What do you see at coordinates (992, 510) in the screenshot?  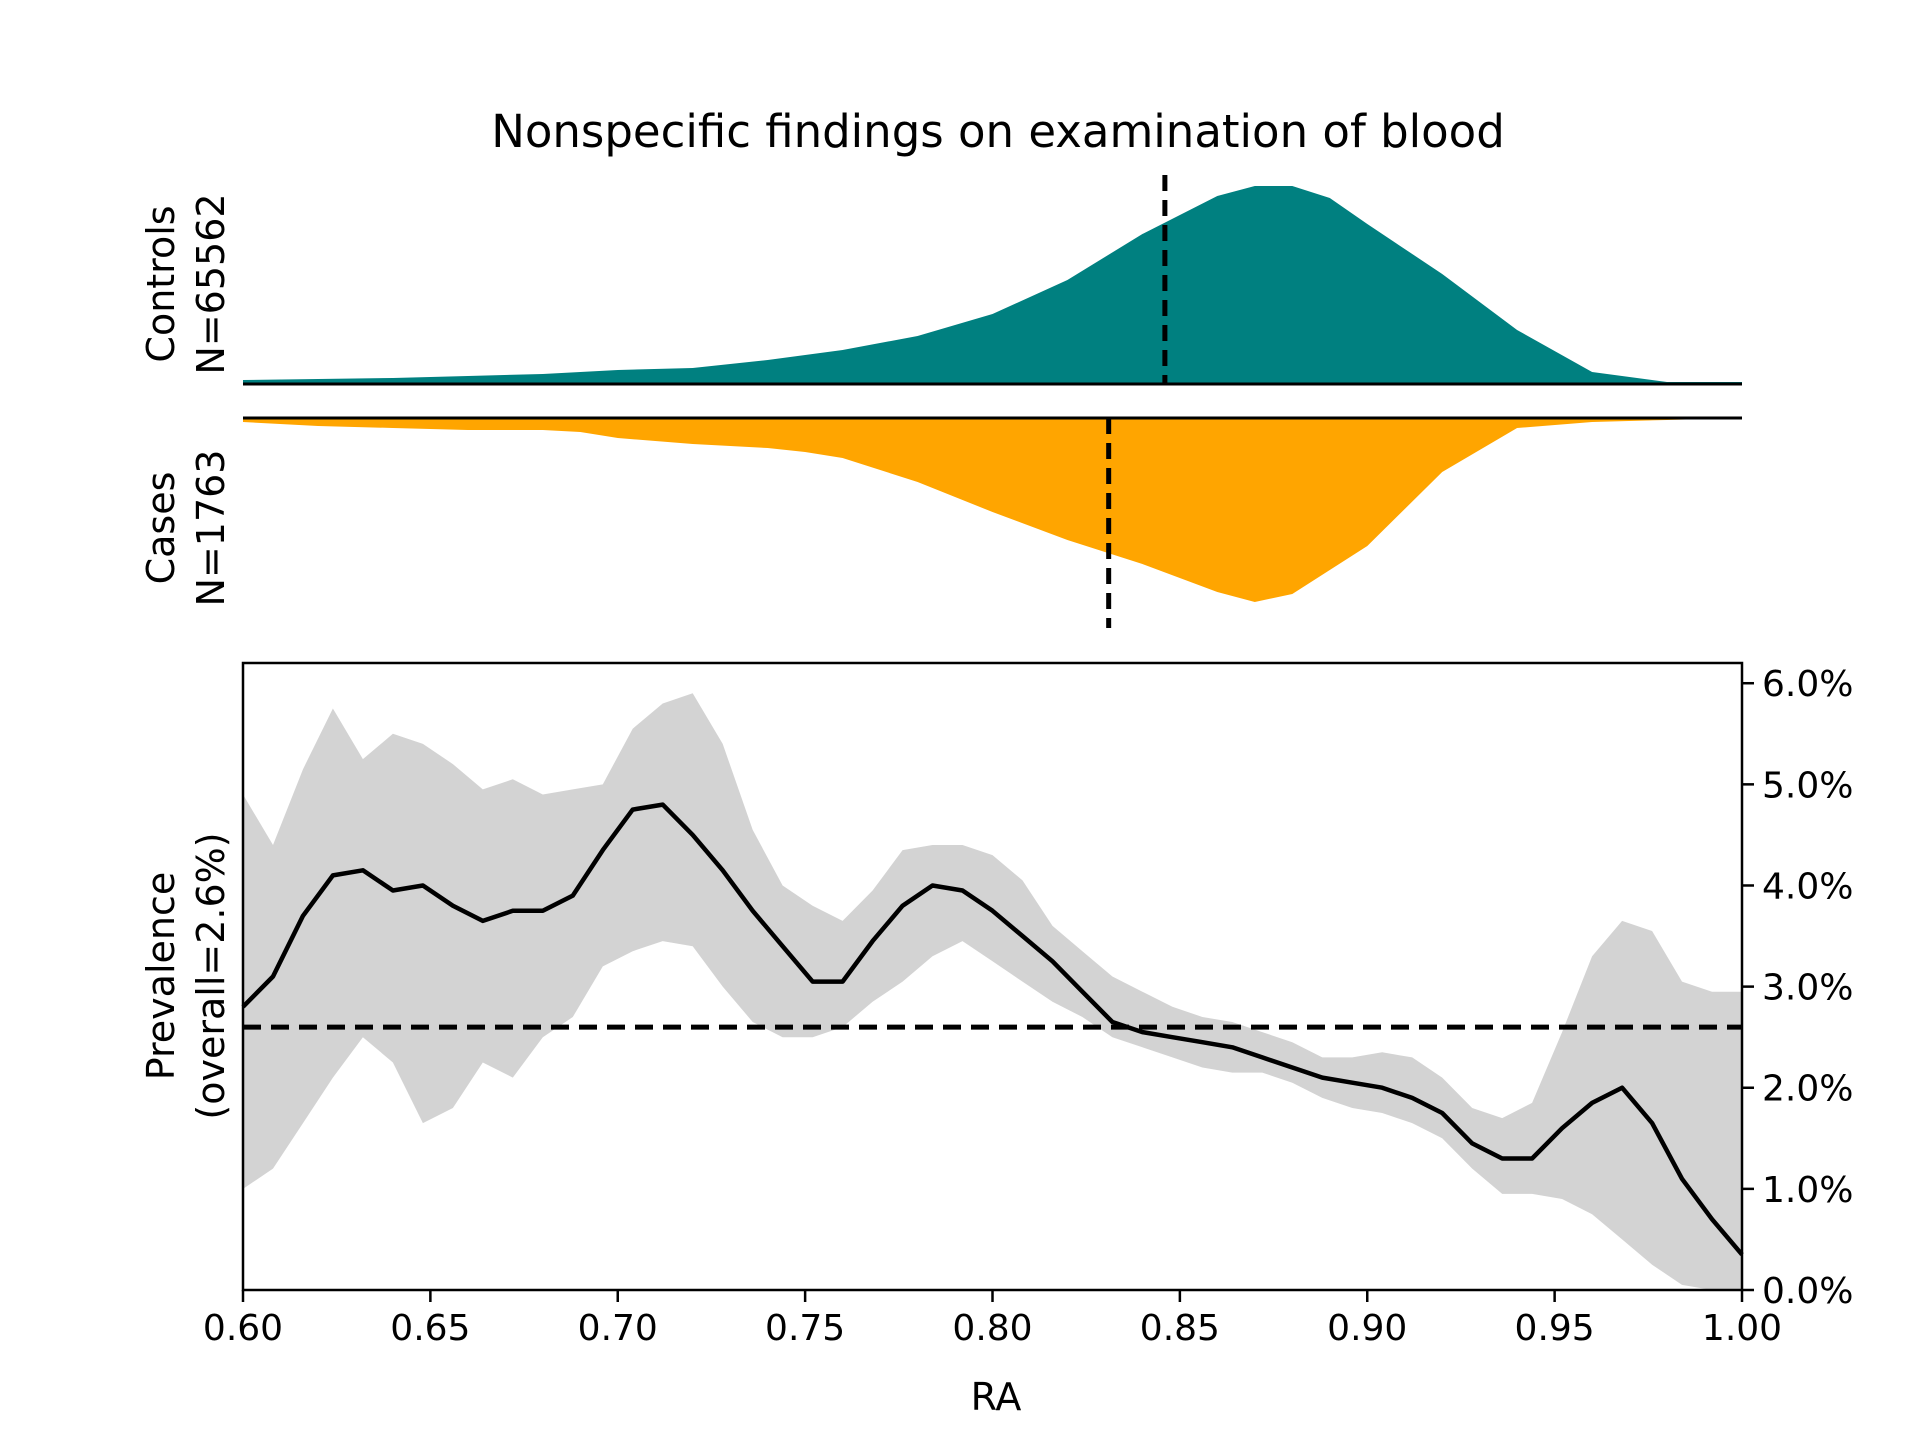 I see `cases-density-area` at bounding box center [992, 510].